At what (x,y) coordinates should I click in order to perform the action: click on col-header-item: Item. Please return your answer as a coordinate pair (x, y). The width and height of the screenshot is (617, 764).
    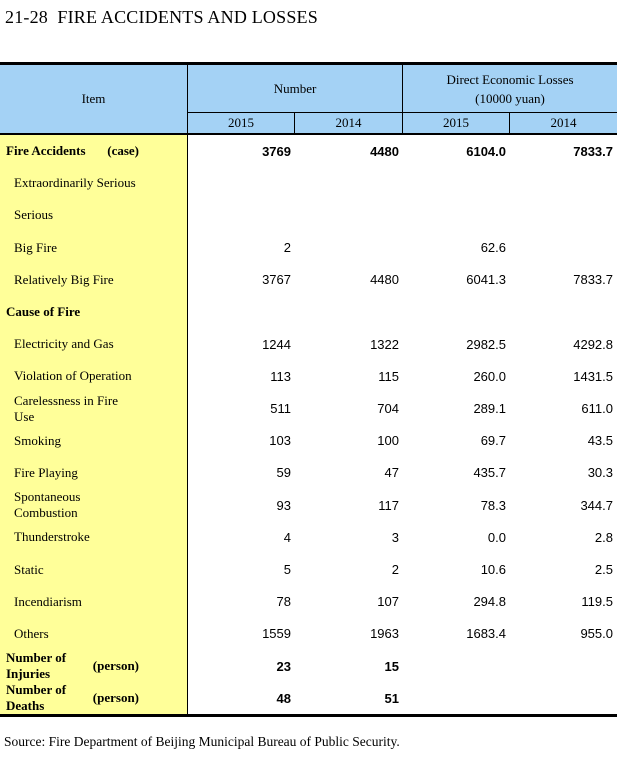
    Looking at the image, I should click on (94, 99).